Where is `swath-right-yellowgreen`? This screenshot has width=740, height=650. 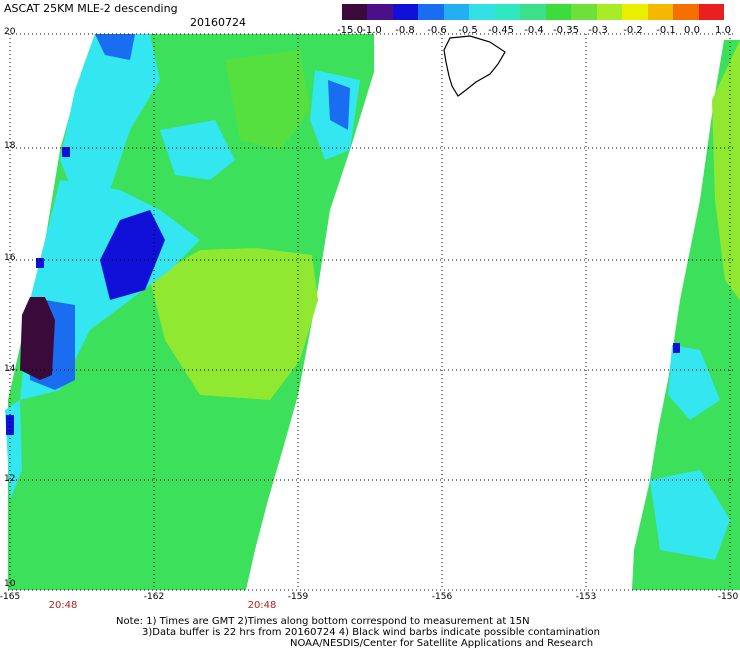
swath-right-yellowgreen is located at coordinates (726, 170).